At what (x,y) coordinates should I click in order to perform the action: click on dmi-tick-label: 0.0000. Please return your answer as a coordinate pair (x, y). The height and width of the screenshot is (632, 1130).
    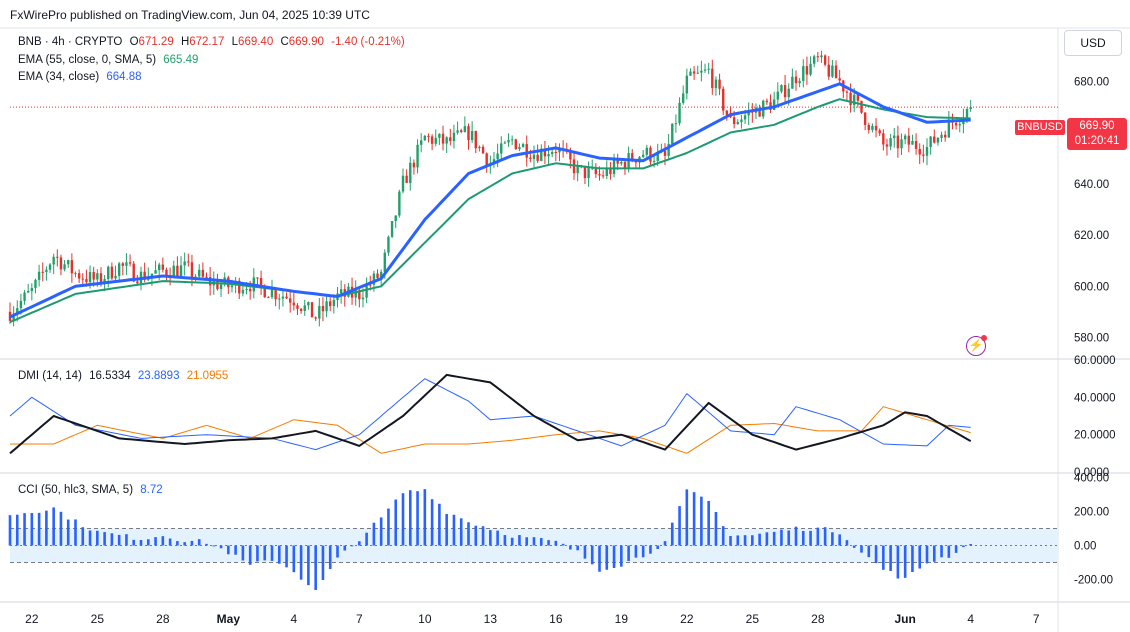
    Looking at the image, I should click on (1091, 473).